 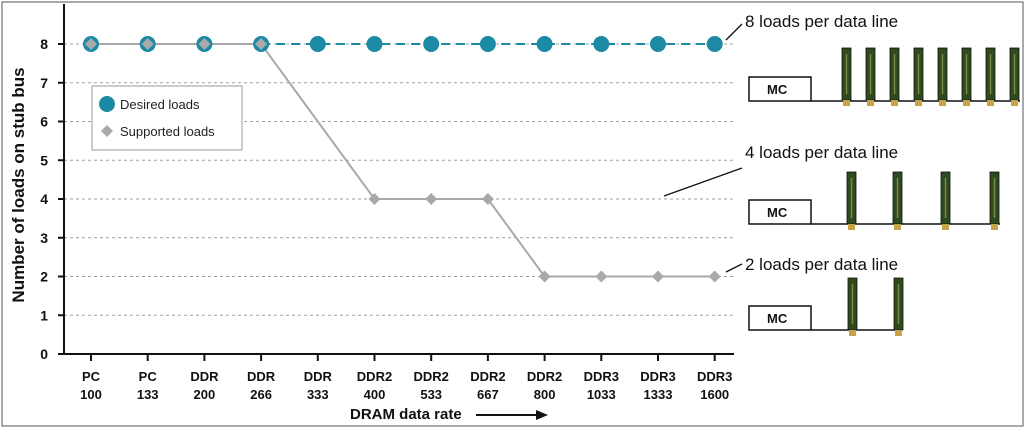 What do you see at coordinates (488, 394) in the screenshot?
I see `x-tick-label-line2: 667` at bounding box center [488, 394].